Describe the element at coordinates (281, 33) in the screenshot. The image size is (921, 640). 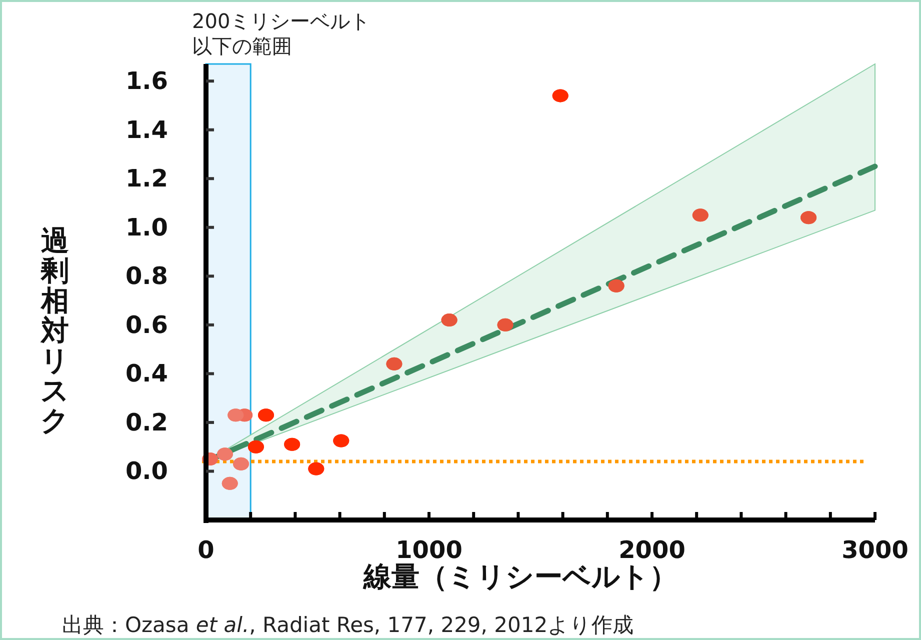
I see `band-label: 200ミリシーベルト以下の範囲` at that location.